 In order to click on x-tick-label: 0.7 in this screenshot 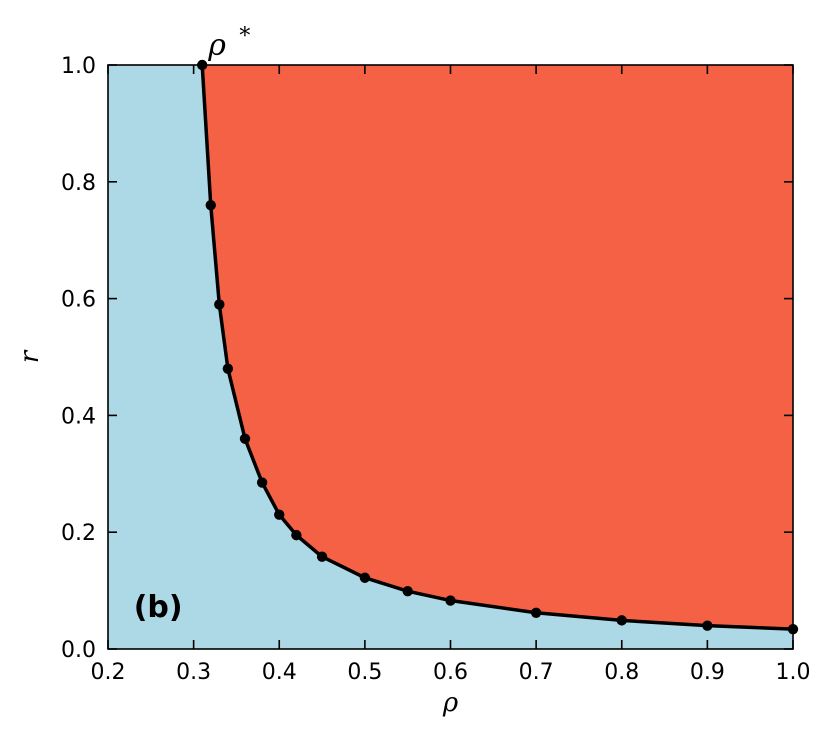, I will do `click(536, 672)`.